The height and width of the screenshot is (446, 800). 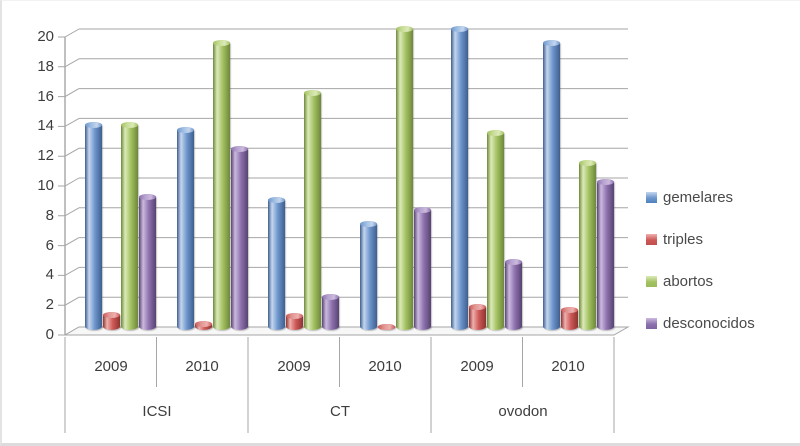 I want to click on bar-triples-ovodon-2009, so click(x=477, y=317).